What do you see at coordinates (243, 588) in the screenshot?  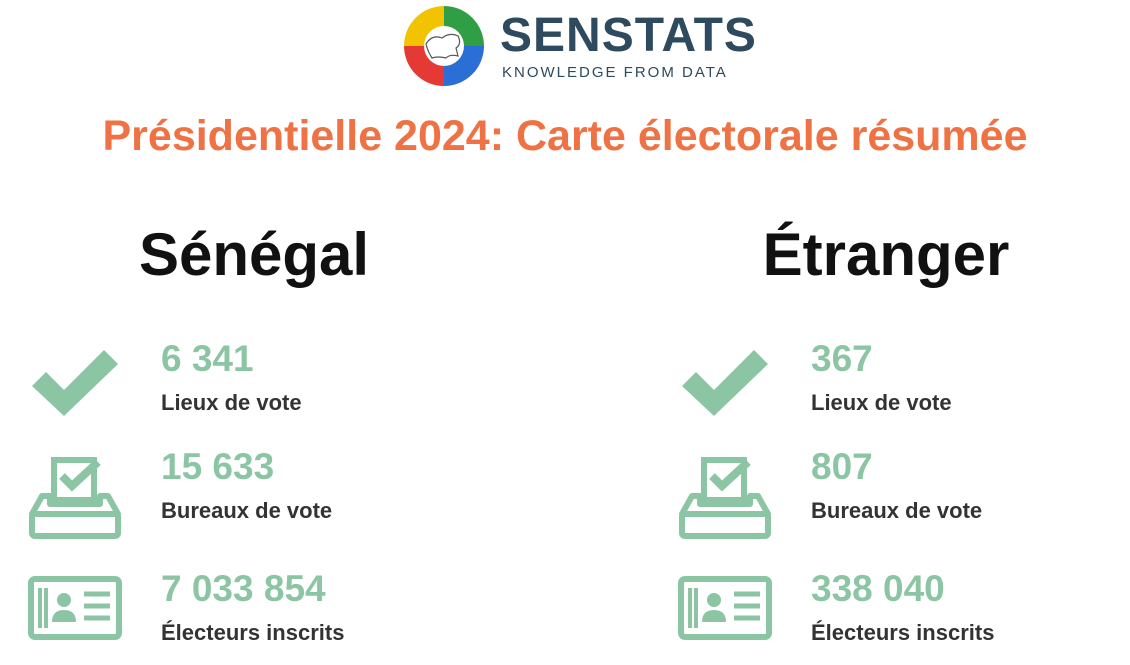 I see `stat-value: 7 033 854` at bounding box center [243, 588].